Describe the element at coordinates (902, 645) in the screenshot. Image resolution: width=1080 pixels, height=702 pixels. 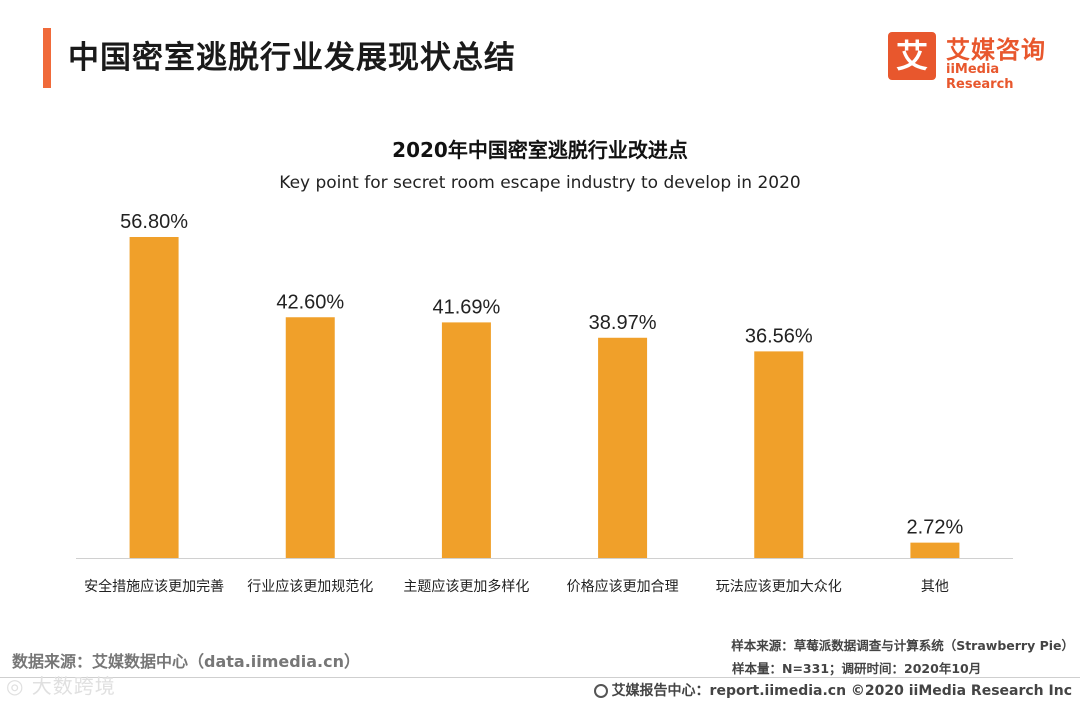
I see `sample-source: 样本来源：草莓派数据调查与计算系统（Strawberry Pie）` at that location.